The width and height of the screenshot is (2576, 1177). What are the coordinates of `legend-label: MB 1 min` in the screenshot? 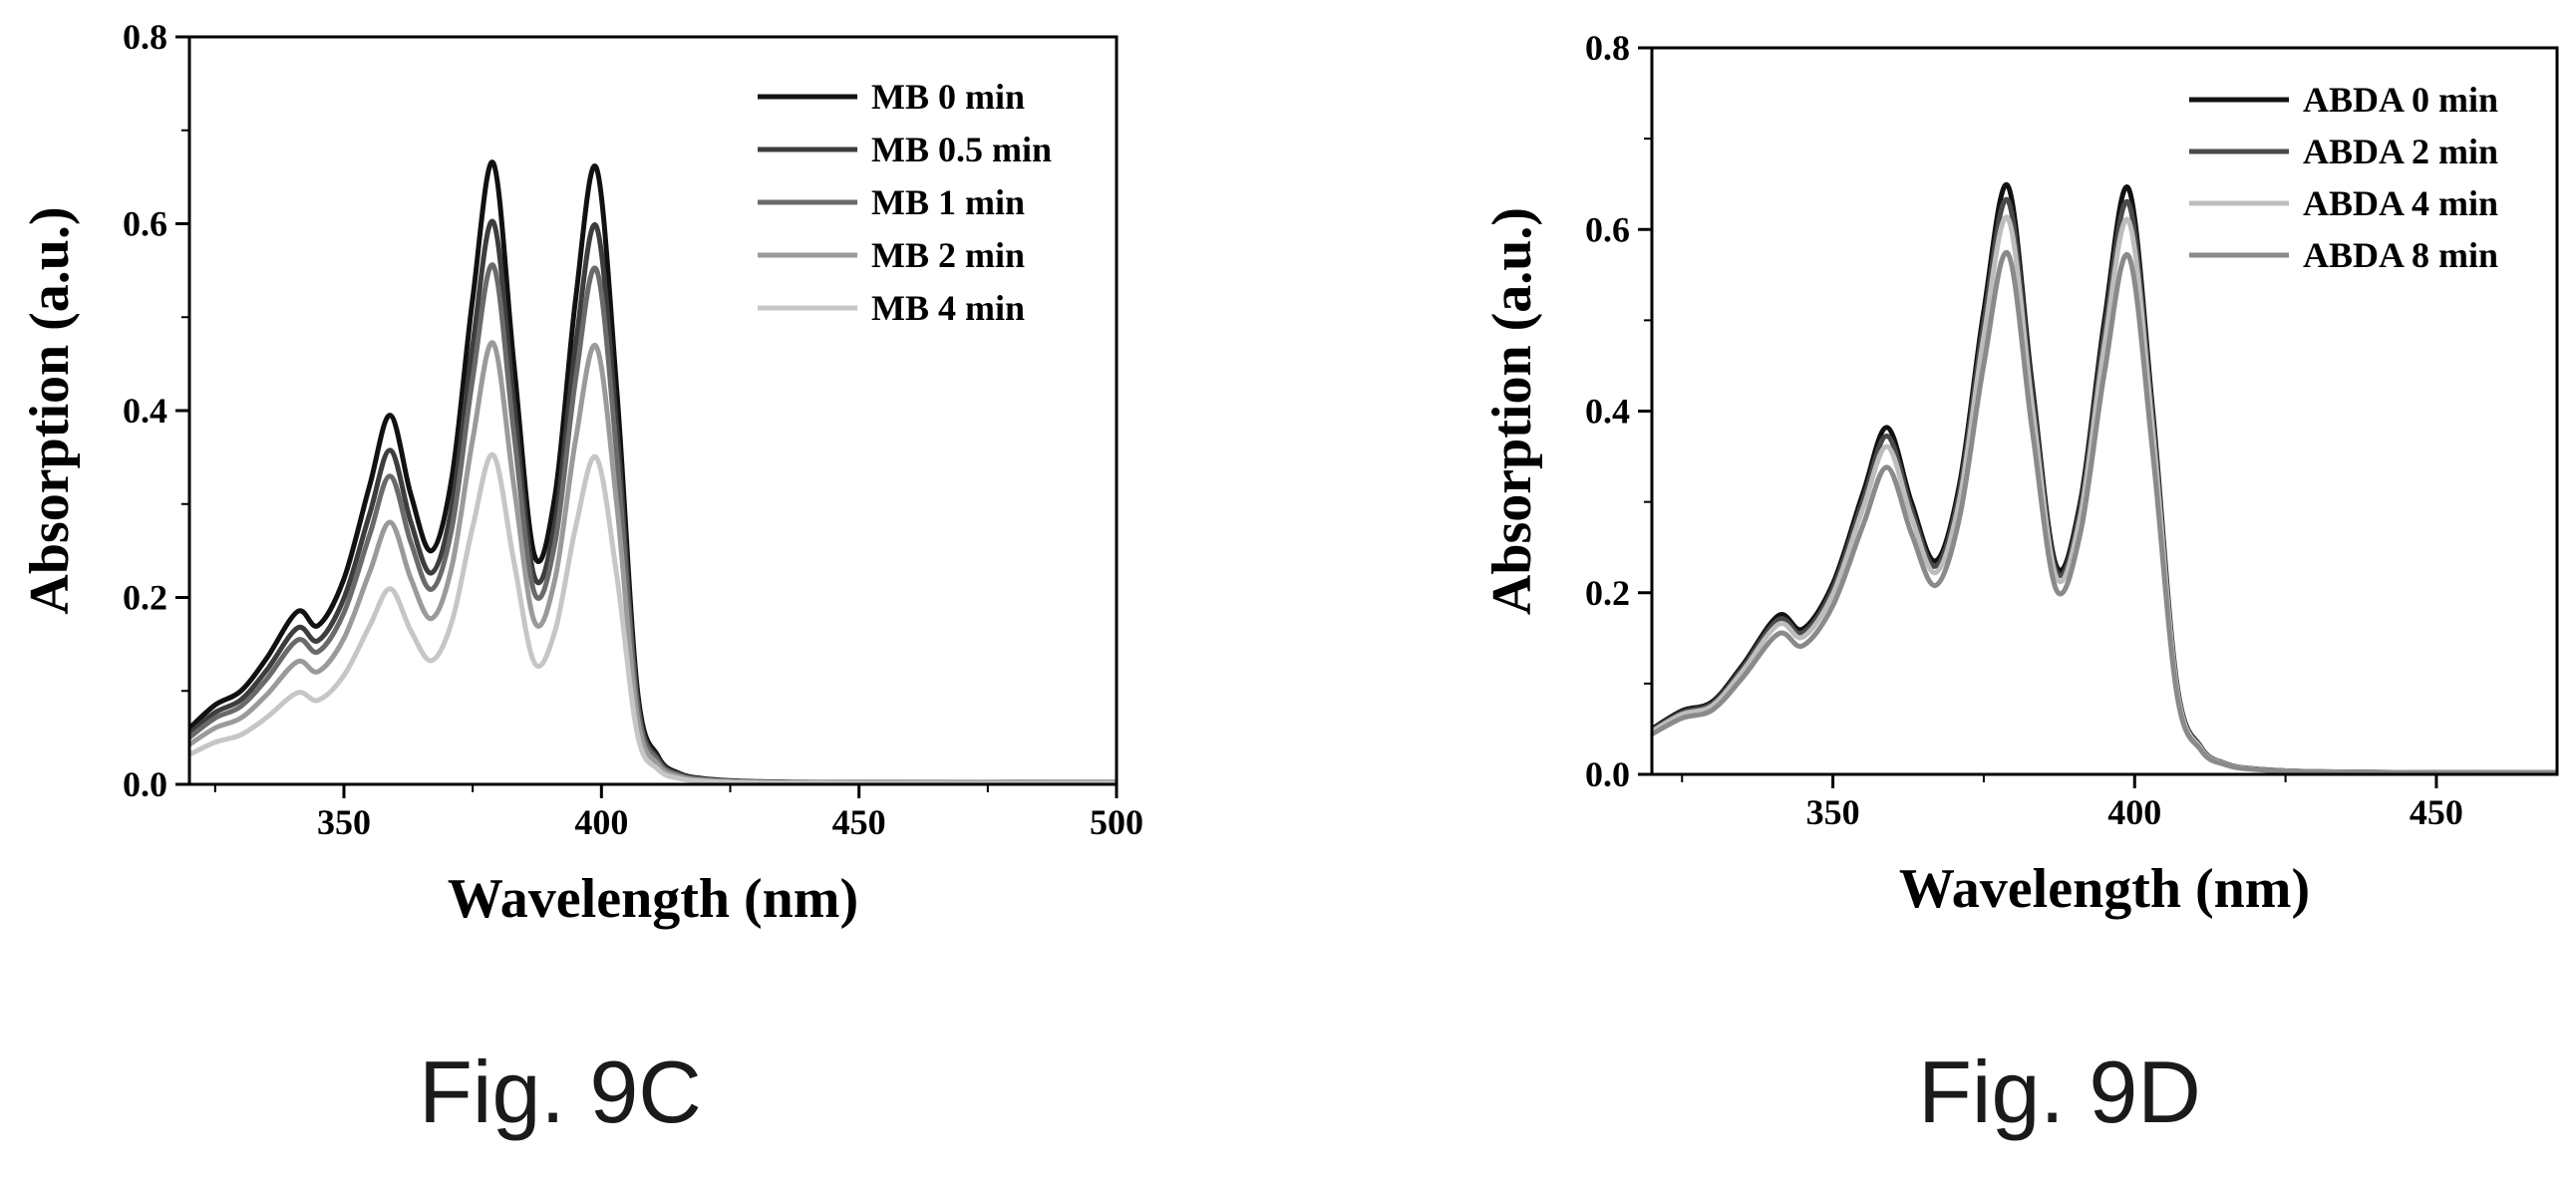 It's located at (948, 202).